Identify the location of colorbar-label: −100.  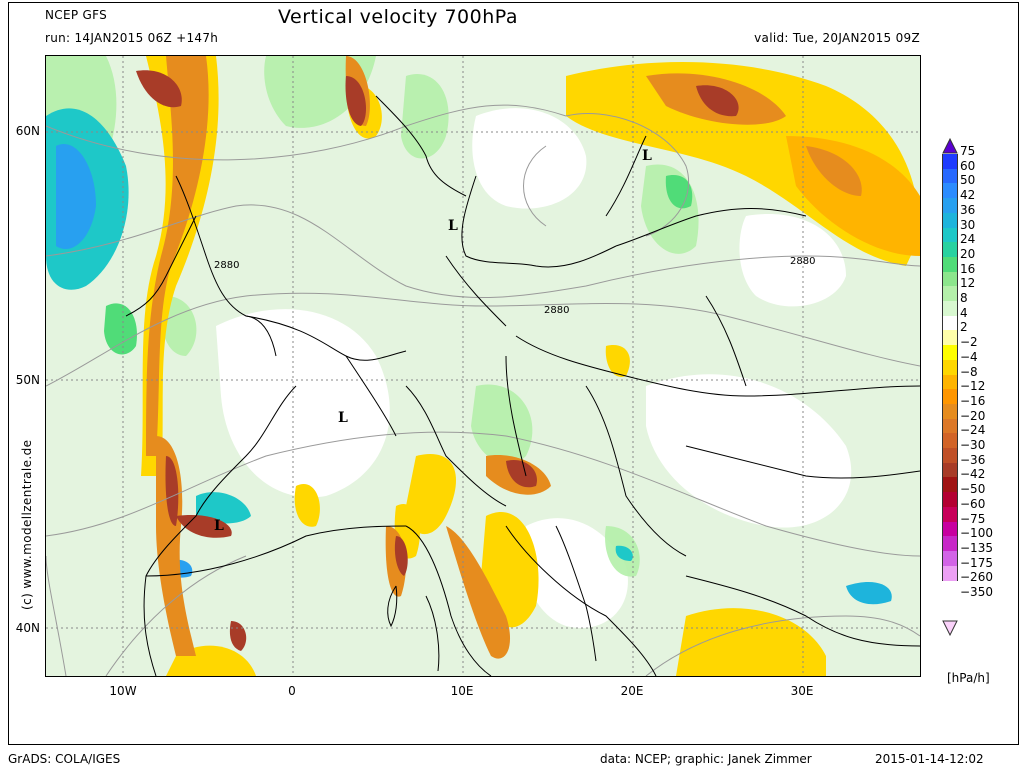
(976, 533).